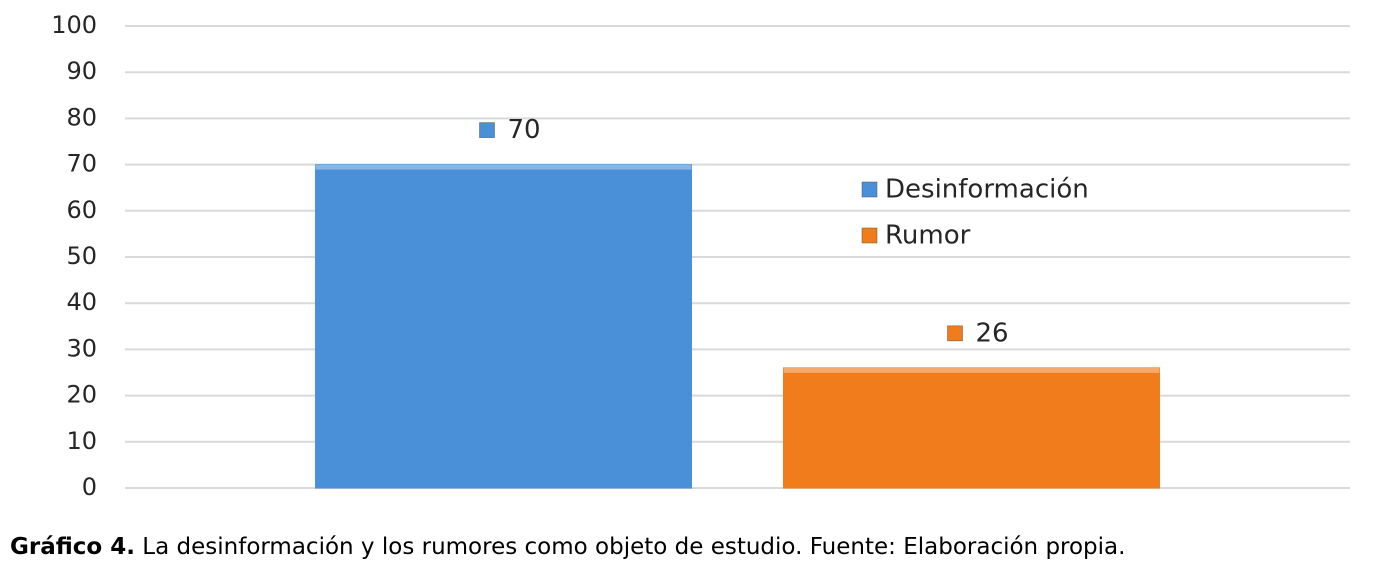 This screenshot has width=1374, height=576. Describe the element at coordinates (74, 25) in the screenshot. I see `y-tick-label: 100` at that location.